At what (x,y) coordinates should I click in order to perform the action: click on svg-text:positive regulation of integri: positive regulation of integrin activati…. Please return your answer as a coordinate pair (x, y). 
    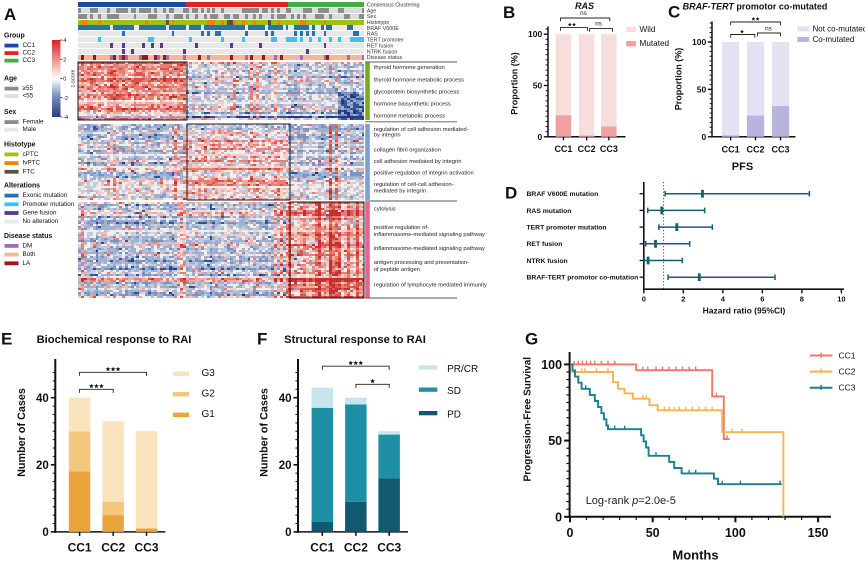
    Looking at the image, I should click on (424, 174).